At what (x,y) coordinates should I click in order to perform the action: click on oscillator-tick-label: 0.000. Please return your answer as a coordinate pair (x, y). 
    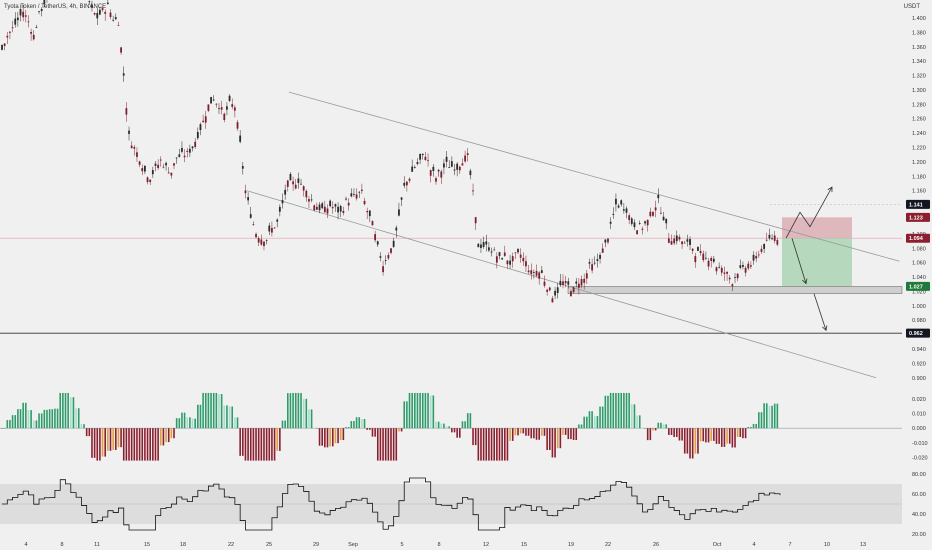
    Looking at the image, I should click on (919, 429).